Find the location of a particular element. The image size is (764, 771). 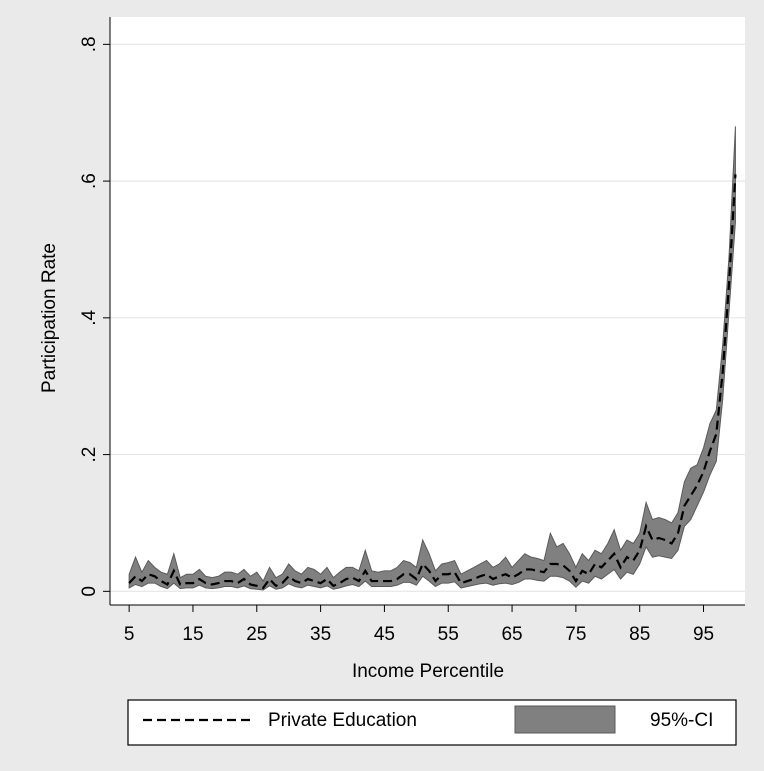

legend-label: 95%-CI is located at coordinates (681, 720).